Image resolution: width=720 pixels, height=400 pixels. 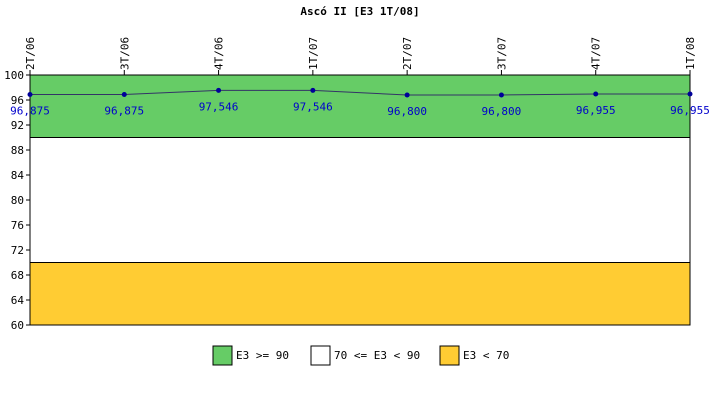 What do you see at coordinates (377, 355) in the screenshot?
I see `legend-label-1: 70 <= E3 < 90` at bounding box center [377, 355].